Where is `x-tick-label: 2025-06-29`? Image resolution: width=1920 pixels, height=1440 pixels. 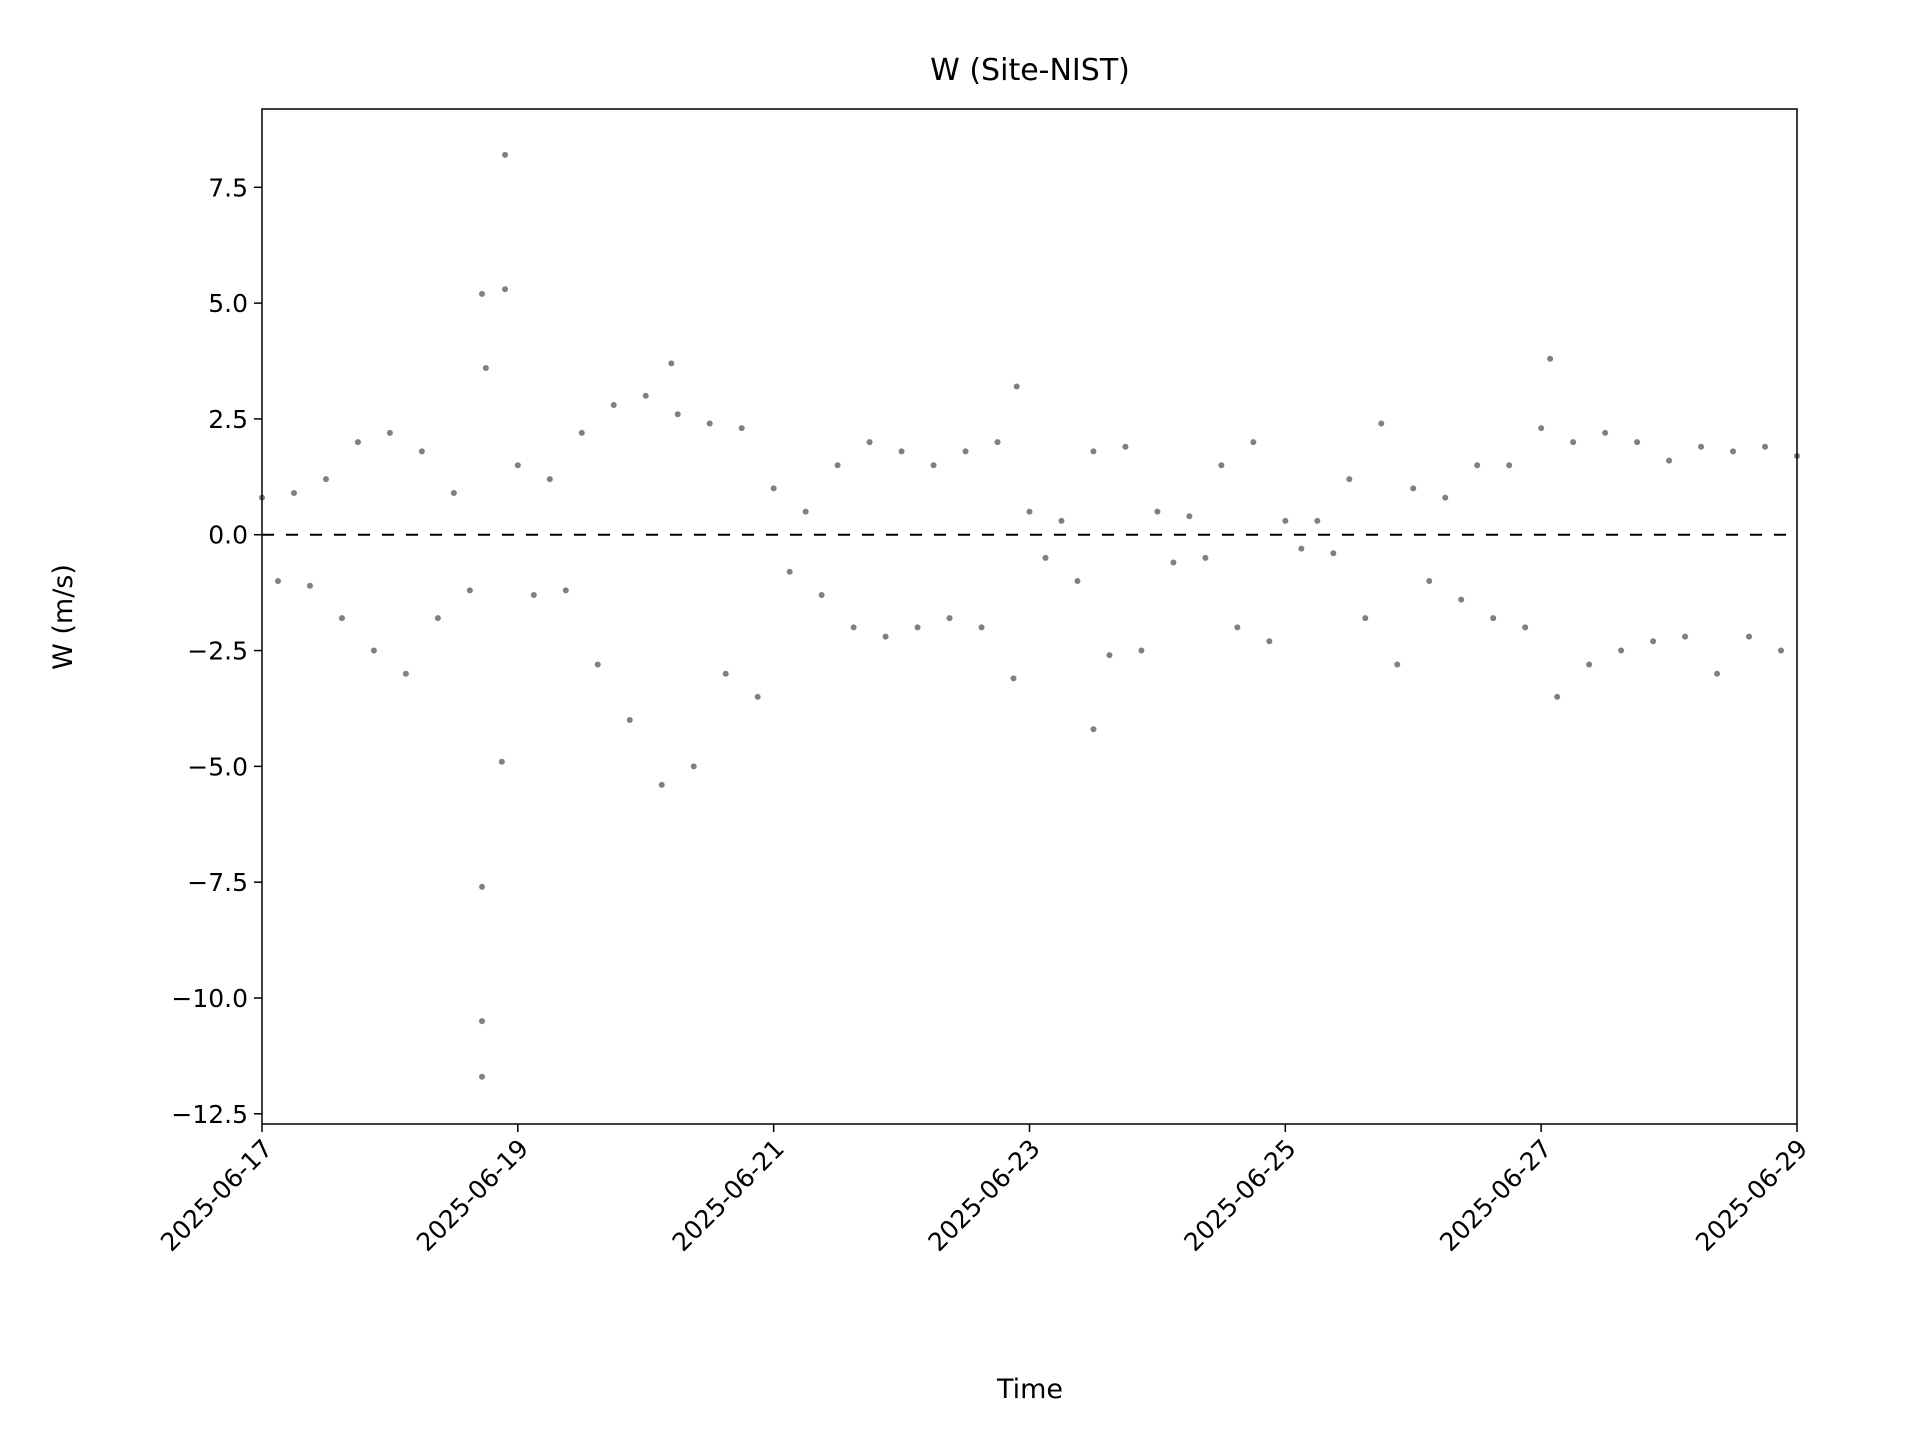 x-tick-label: 2025-06-29 is located at coordinates (1751, 1195).